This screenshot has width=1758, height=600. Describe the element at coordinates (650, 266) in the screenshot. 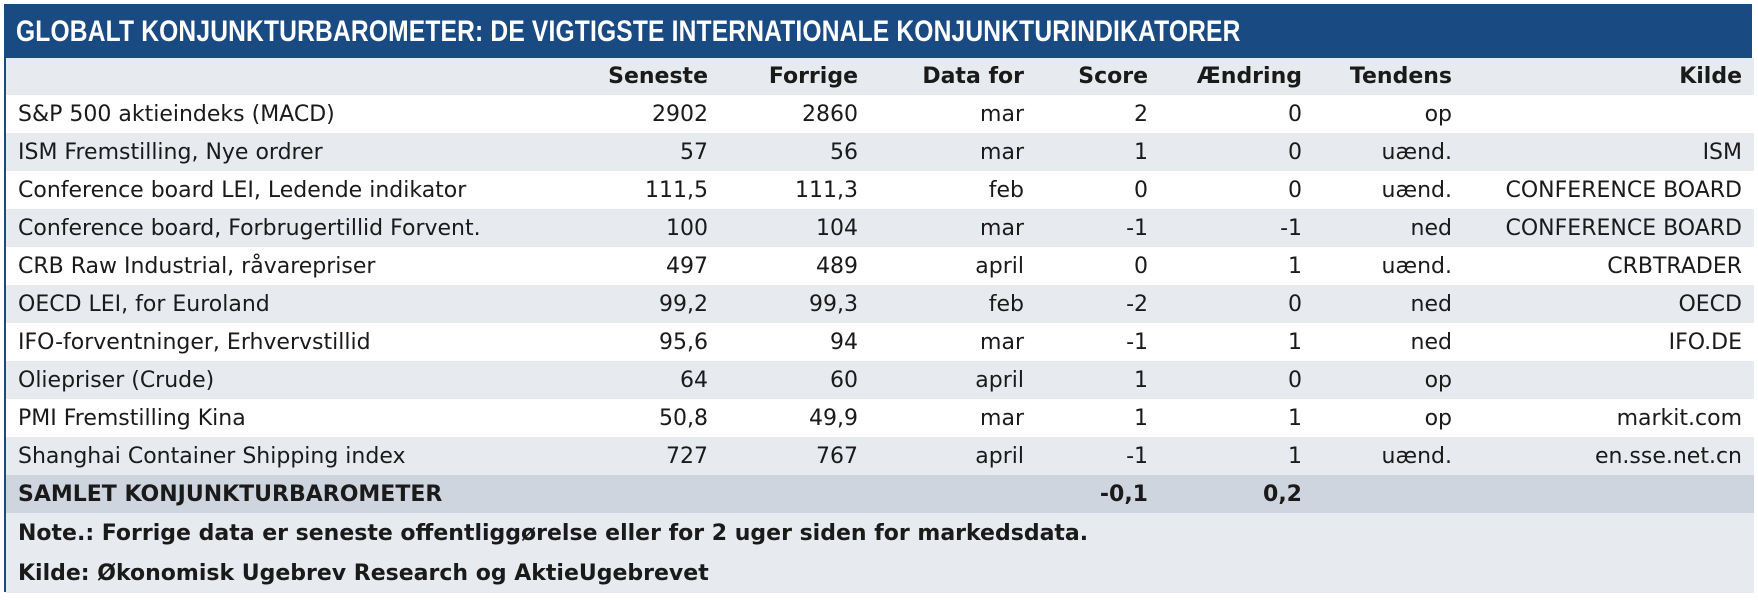

I see `cell-seneste: 497` at that location.